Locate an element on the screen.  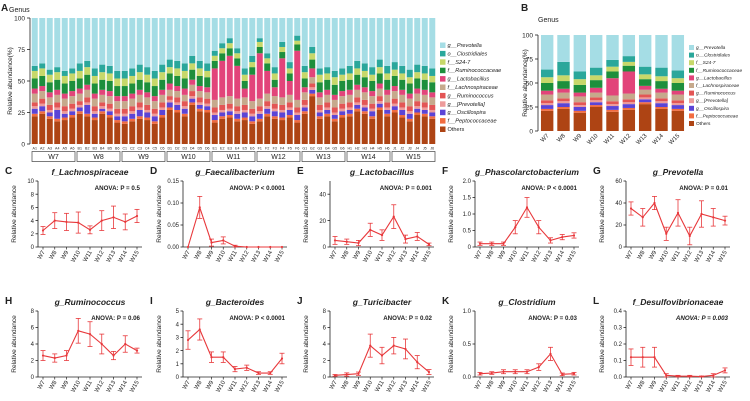
legend-label-a: f__S24-7 is located at coordinates (460, 63).